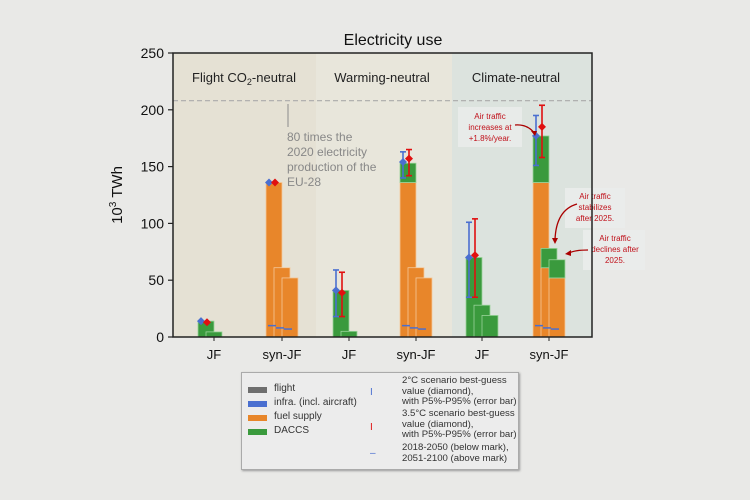 The height and width of the screenshot is (500, 750). I want to click on svg-text: increases at, so click(490, 127).